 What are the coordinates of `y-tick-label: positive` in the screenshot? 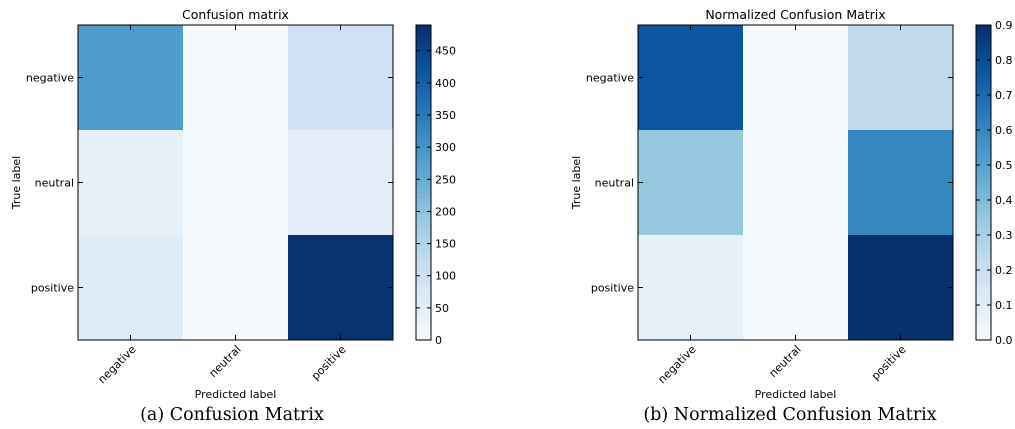 It's located at (612, 288).